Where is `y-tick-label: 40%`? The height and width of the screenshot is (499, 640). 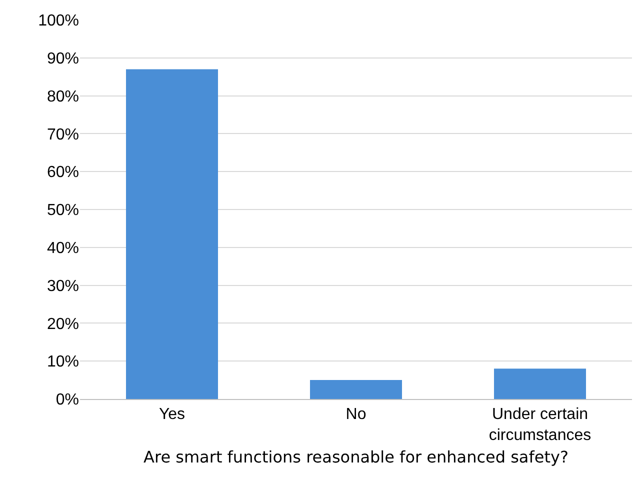 y-tick-label: 40% is located at coordinates (62, 248).